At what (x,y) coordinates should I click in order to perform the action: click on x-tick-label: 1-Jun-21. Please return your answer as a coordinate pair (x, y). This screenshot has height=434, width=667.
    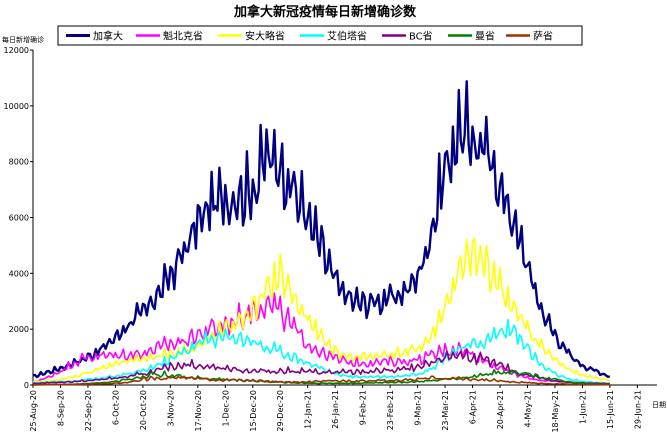
    Looking at the image, I should click on (582, 407).